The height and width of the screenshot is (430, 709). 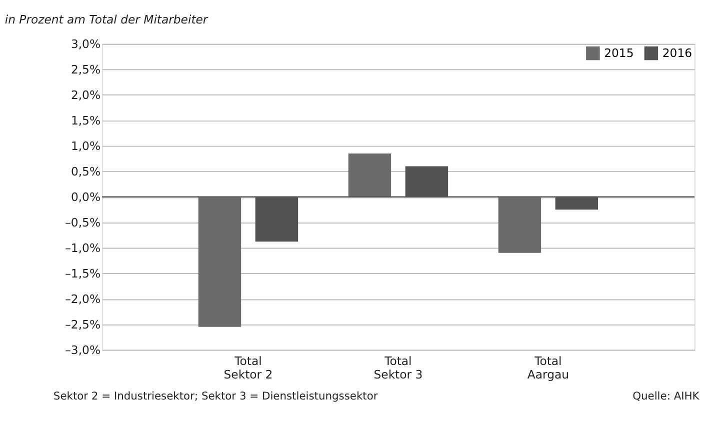 I want to click on x-tick-label: Total Aargau, so click(x=548, y=368).